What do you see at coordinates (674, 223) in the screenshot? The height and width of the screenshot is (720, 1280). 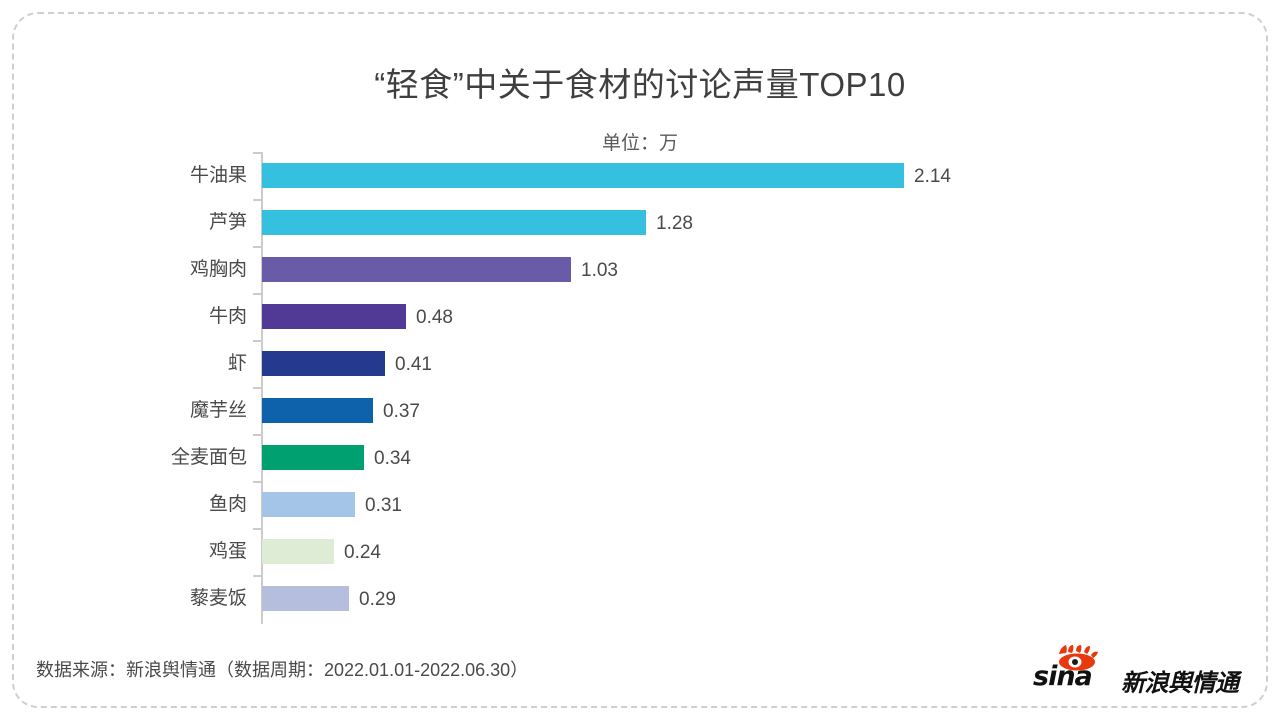 I see `bar-value-label: 1.28` at bounding box center [674, 223].